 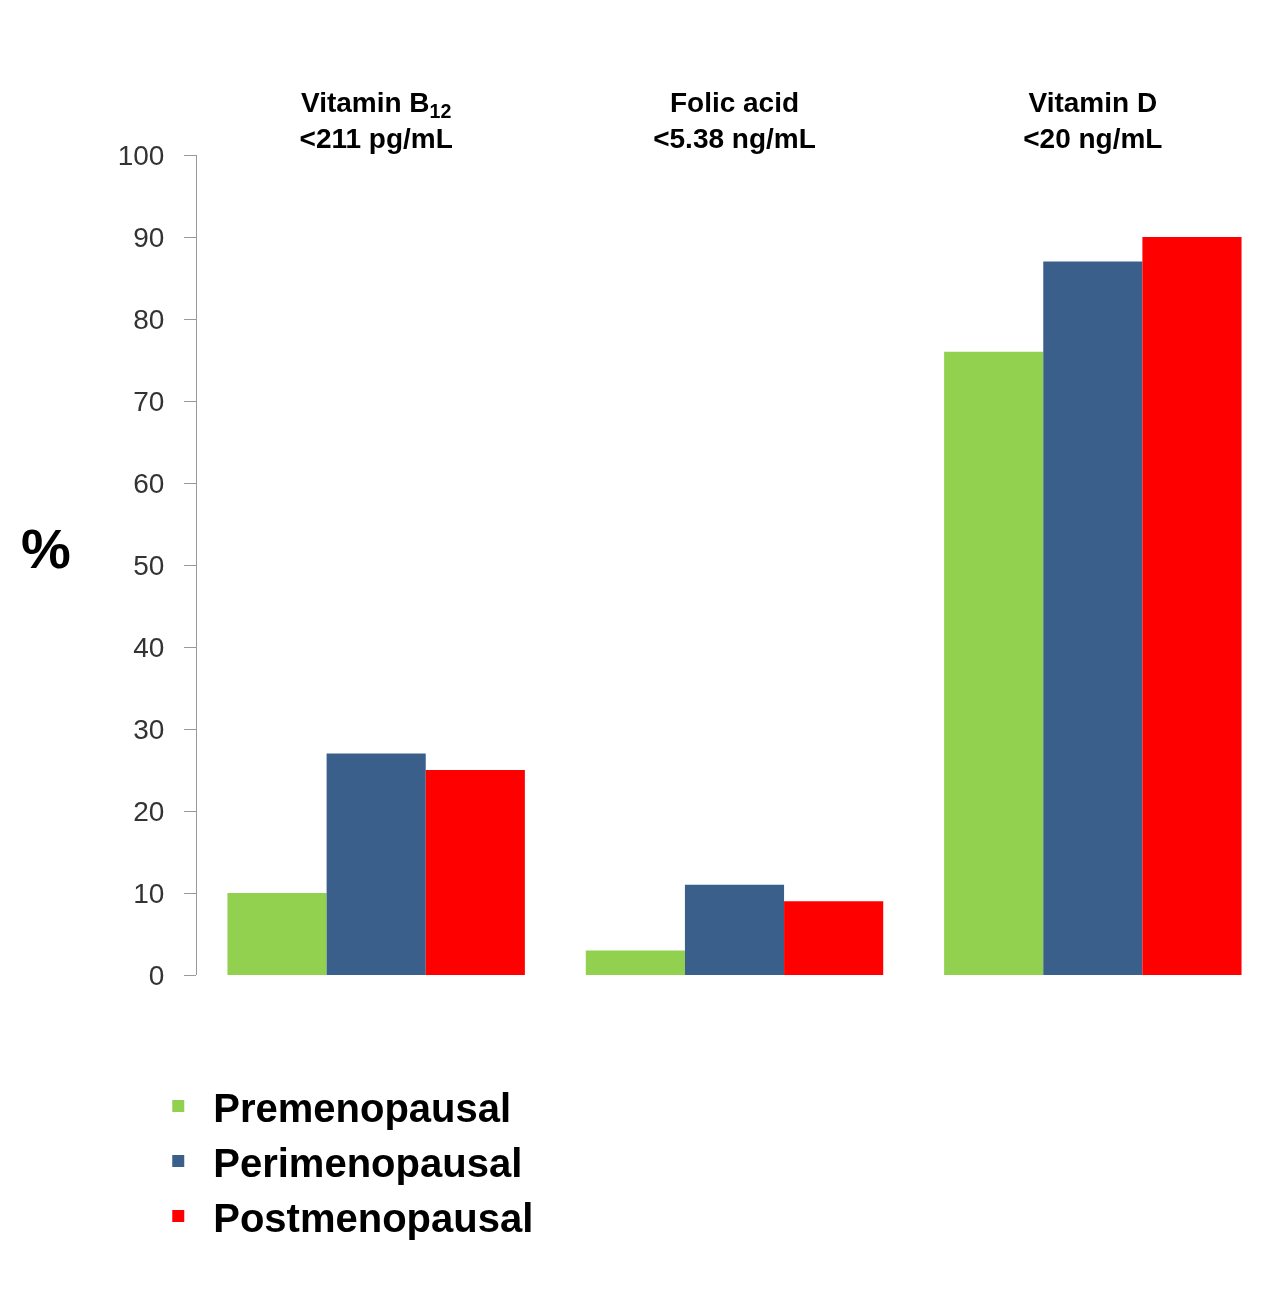 I want to click on y-axis-title: %, so click(x=46, y=548).